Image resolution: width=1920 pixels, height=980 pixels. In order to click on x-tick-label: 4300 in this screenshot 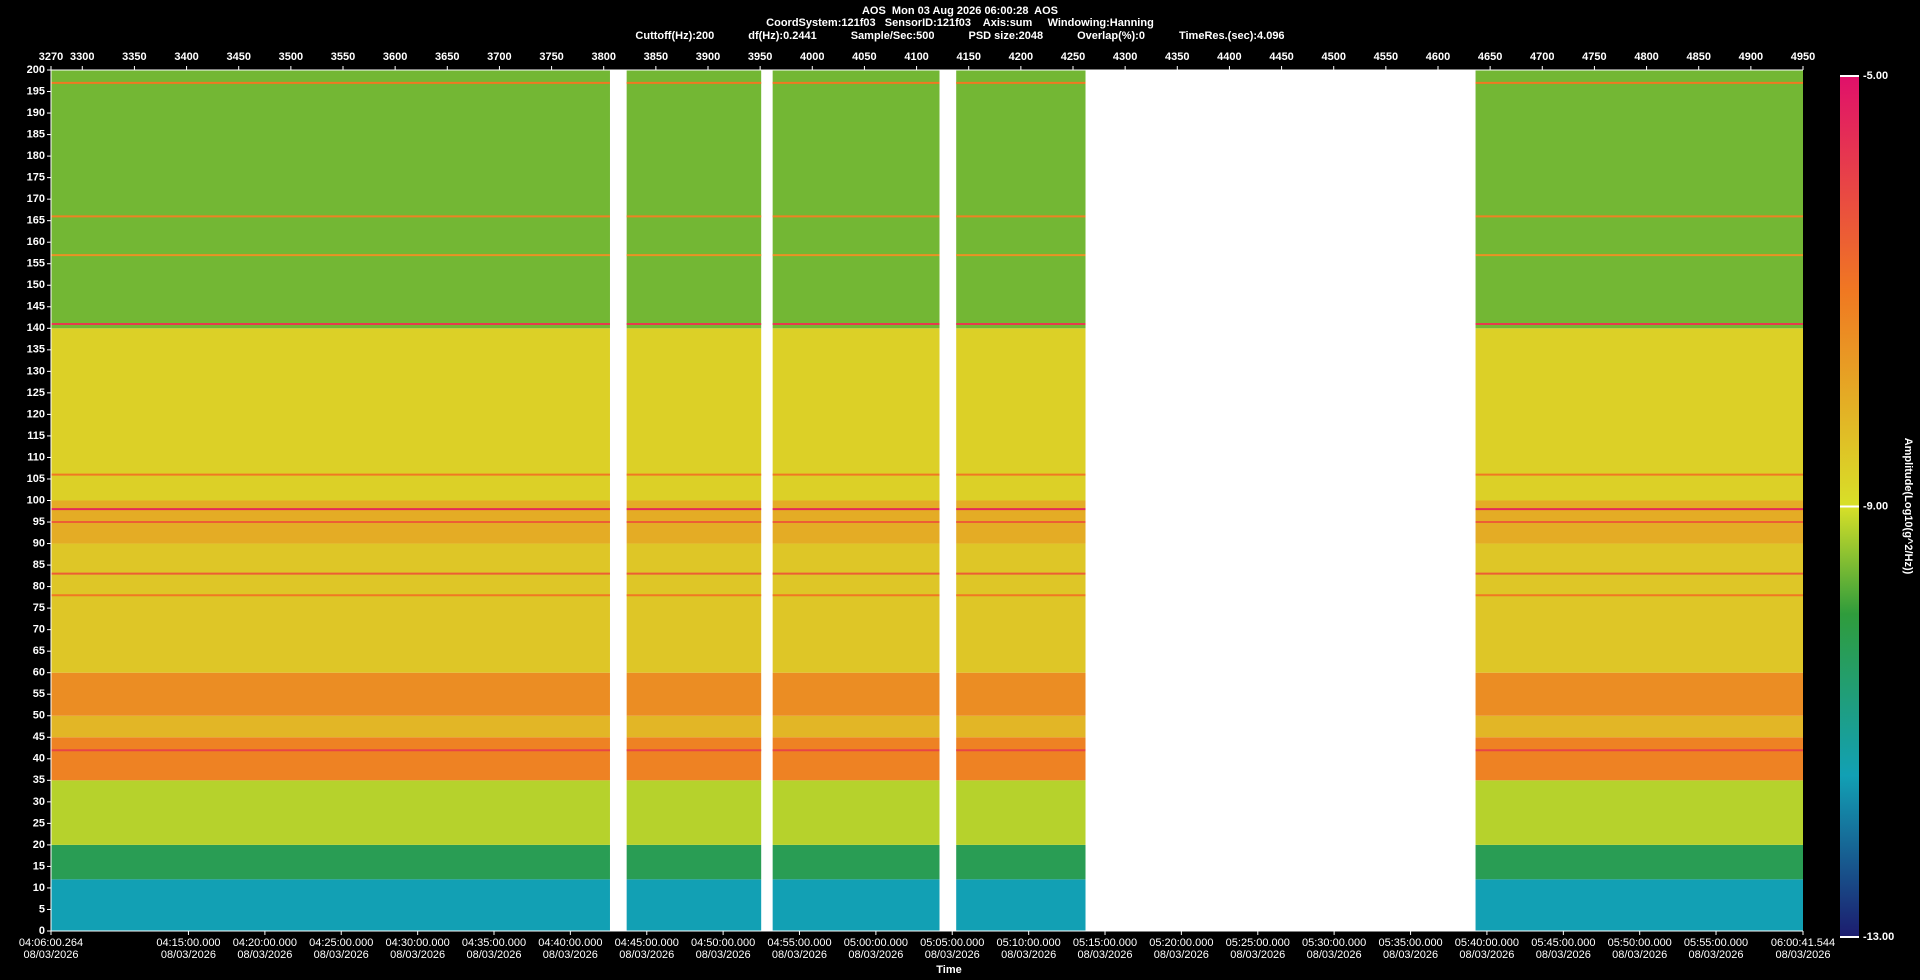, I will do `click(1125, 57)`.